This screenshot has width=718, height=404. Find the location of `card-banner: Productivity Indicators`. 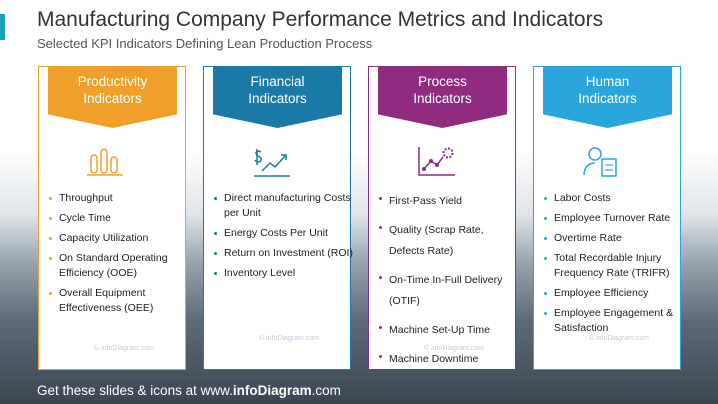

card-banner: Productivity Indicators is located at coordinates (112, 97).